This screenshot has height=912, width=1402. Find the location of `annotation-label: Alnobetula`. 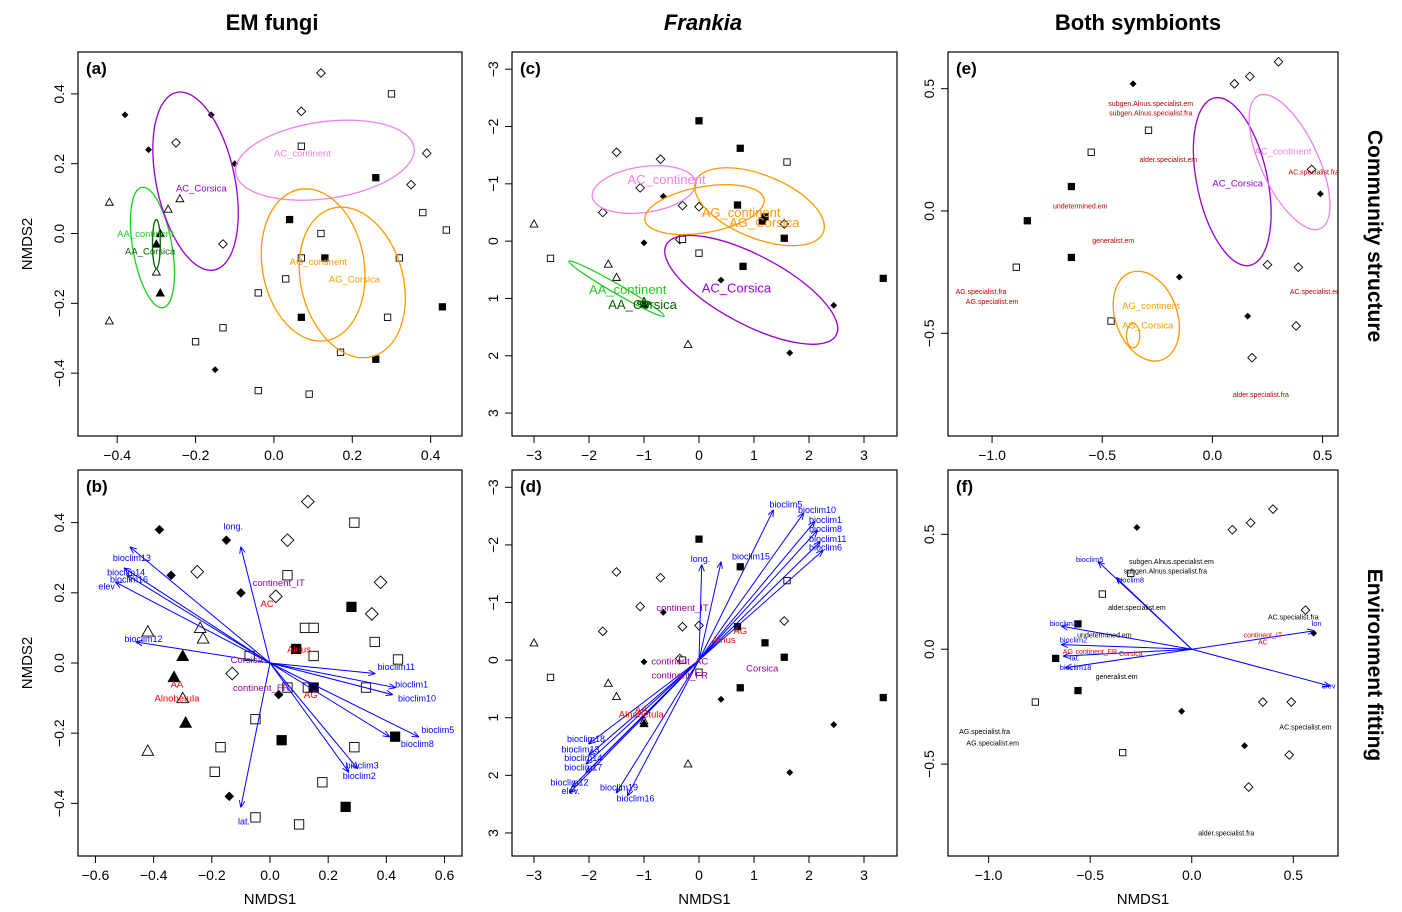

annotation-label: Alnobetula is located at coordinates (177, 699).